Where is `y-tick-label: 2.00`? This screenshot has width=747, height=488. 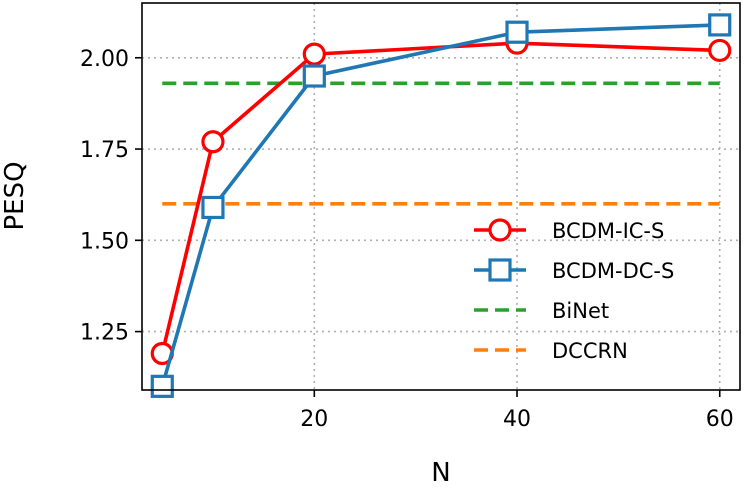 y-tick-label: 2.00 is located at coordinates (104, 59).